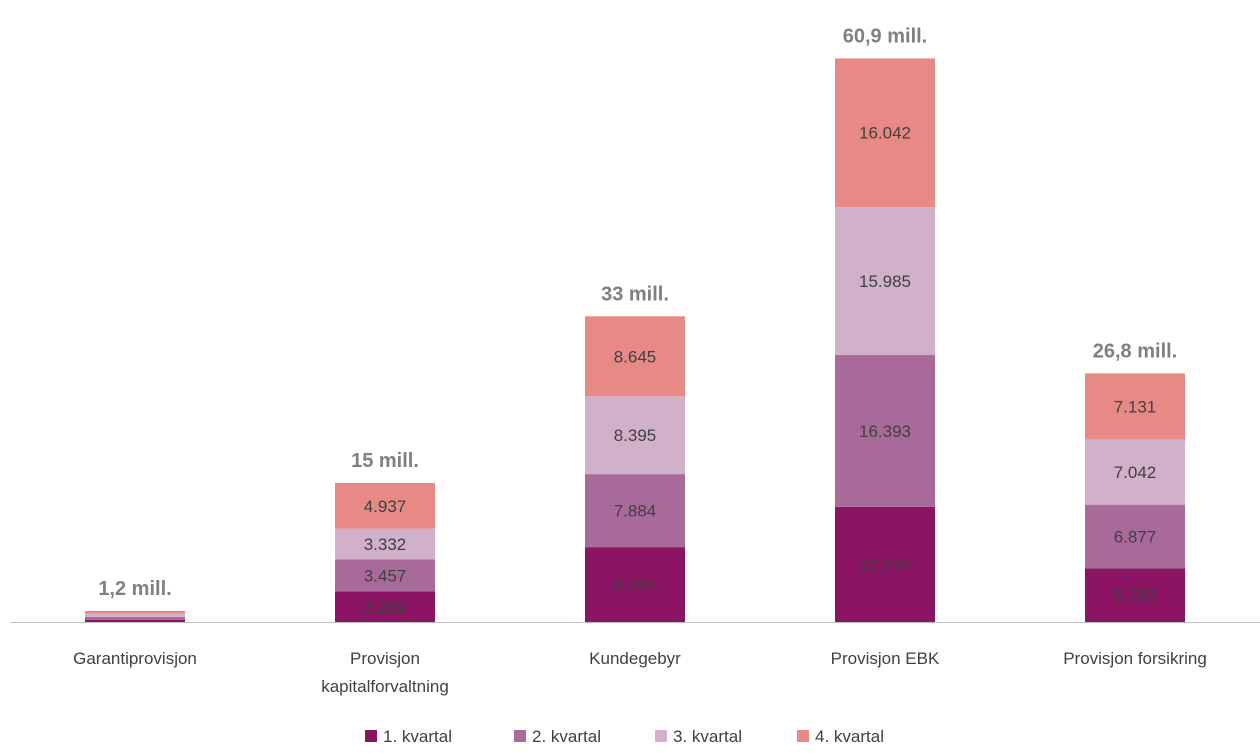  Describe the element at coordinates (566, 736) in the screenshot. I see `legend-label-2-kvartal: 2. kvartal` at that location.